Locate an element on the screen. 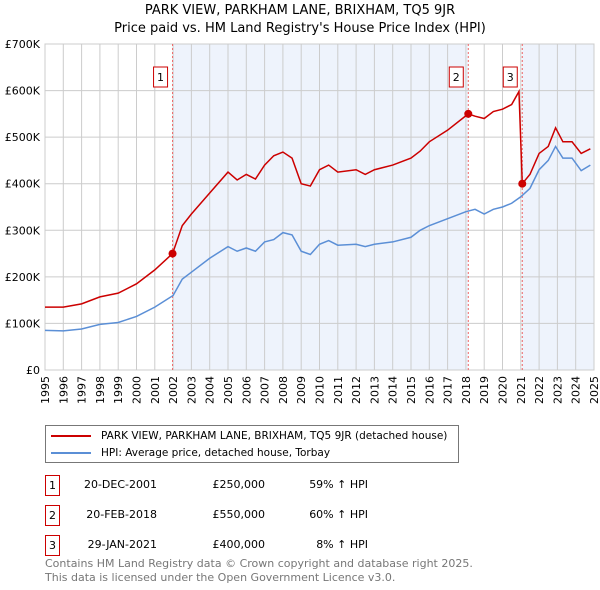  x-tick-label: 2006 is located at coordinates (246, 390).